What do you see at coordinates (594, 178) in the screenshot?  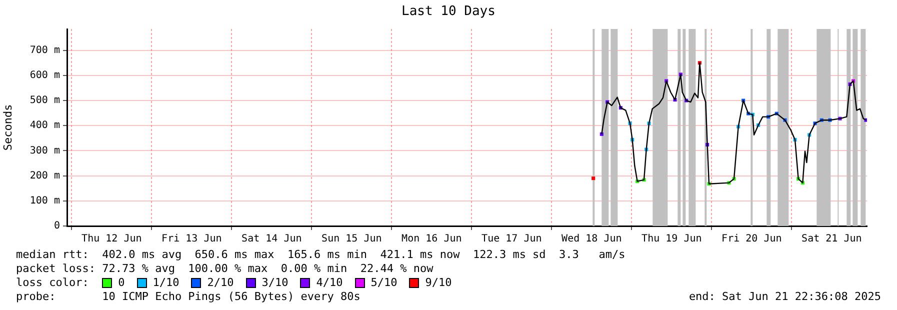 I see `point` at bounding box center [594, 178].